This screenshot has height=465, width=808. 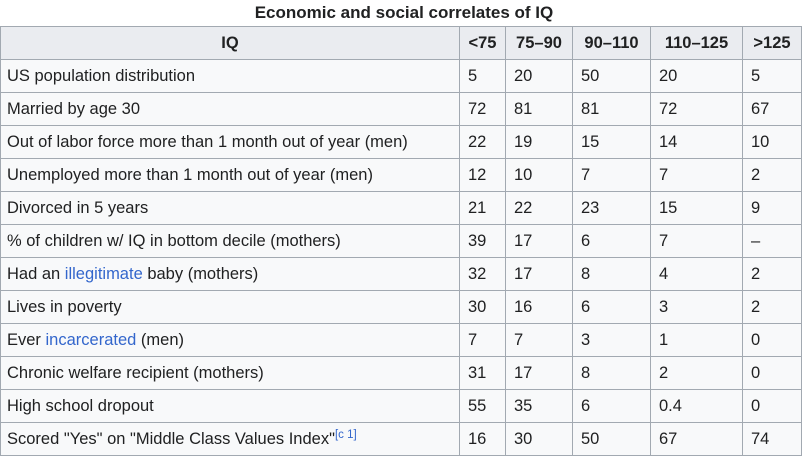 I want to click on footnote-reference: [c 1], so click(x=346, y=435).